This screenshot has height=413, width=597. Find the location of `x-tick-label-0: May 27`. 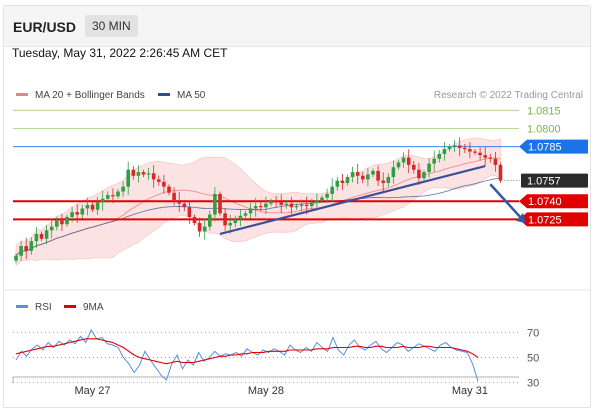

x-tick-label-0: May 27 is located at coordinates (92, 391).